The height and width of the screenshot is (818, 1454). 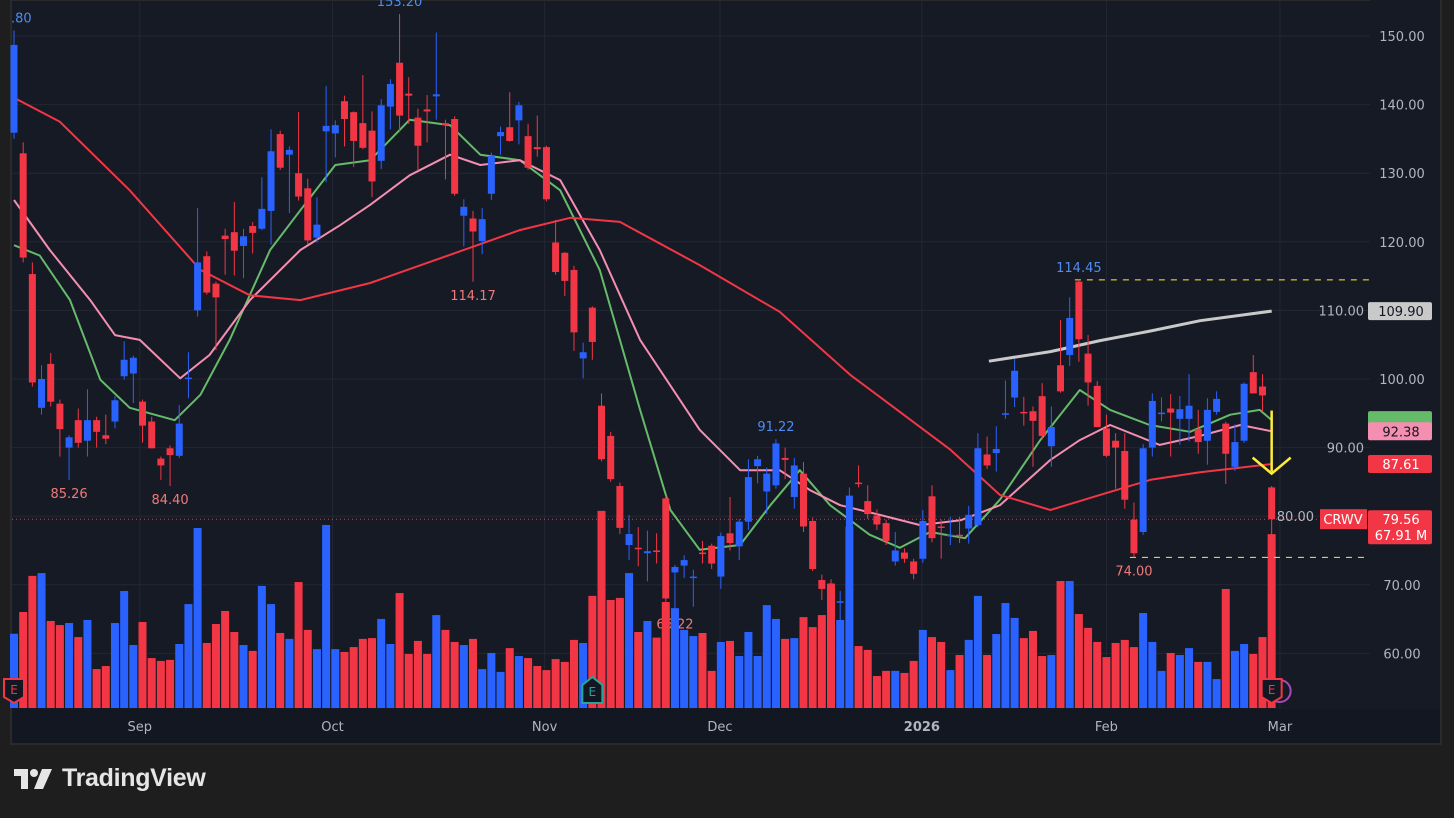 What do you see at coordinates (1402, 380) in the screenshot?
I see `price-axis-tick-label: 100.00` at bounding box center [1402, 380].